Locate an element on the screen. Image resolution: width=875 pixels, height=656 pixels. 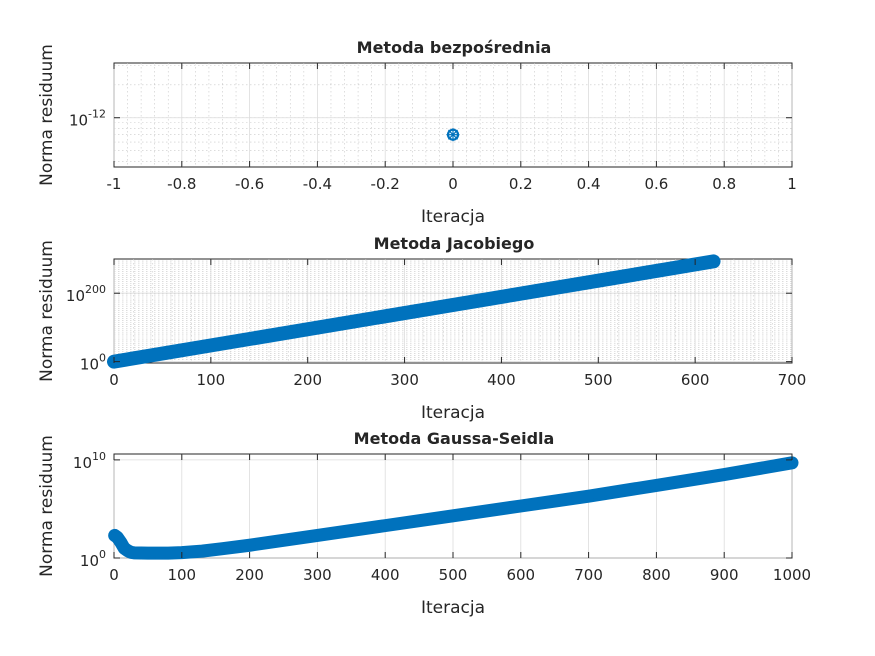
x-tick-label: 0.8 is located at coordinates (724, 184).